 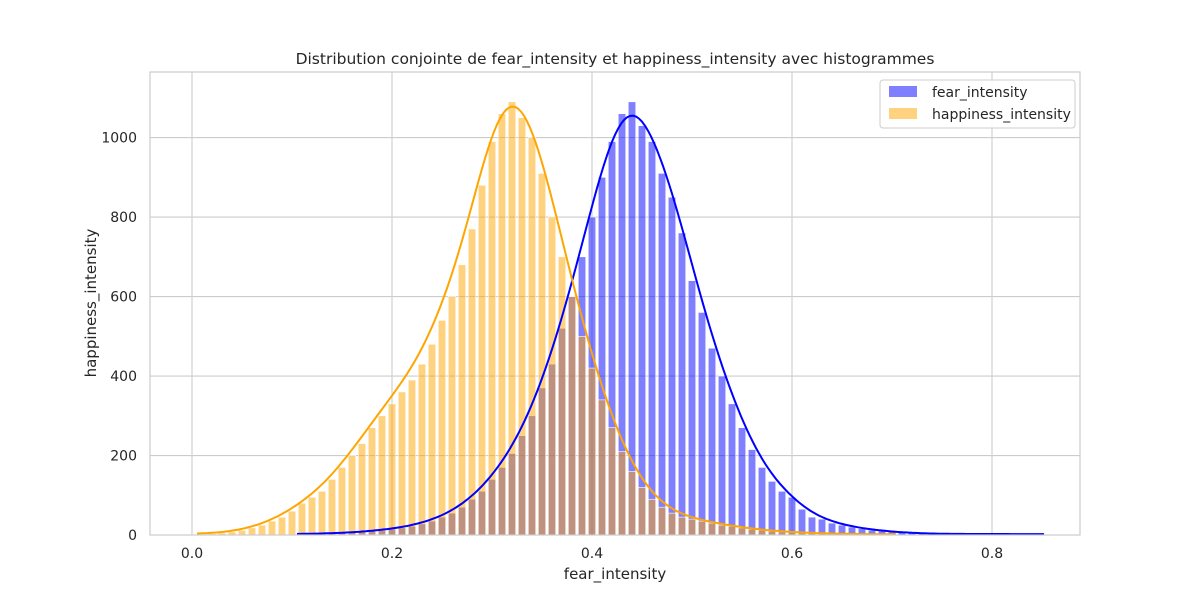 What do you see at coordinates (992, 554) in the screenshot?
I see `x-tick-label: 0.8` at bounding box center [992, 554].